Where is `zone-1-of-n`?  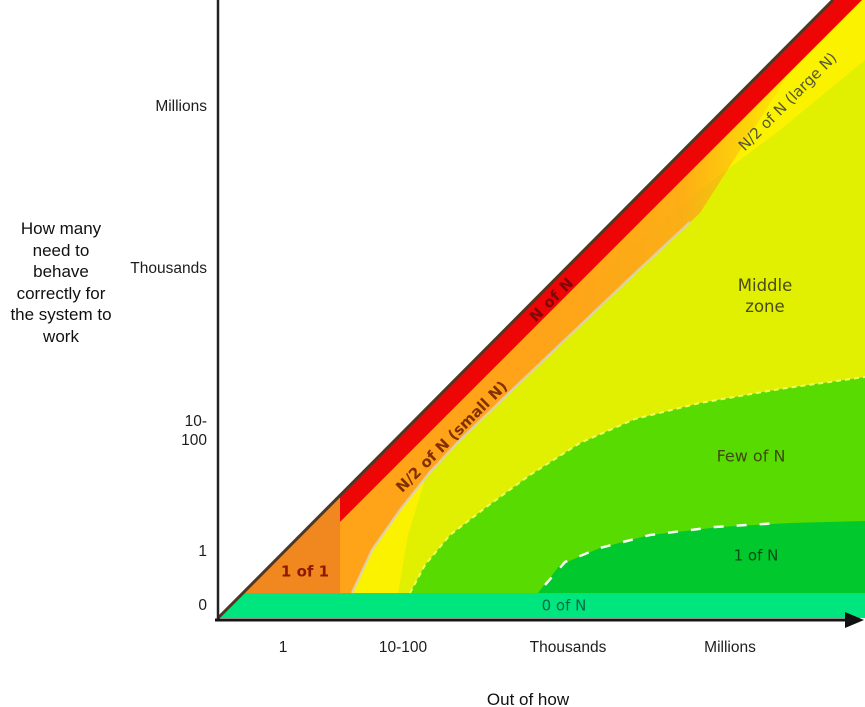
zone-1-of-n is located at coordinates (701, 557).